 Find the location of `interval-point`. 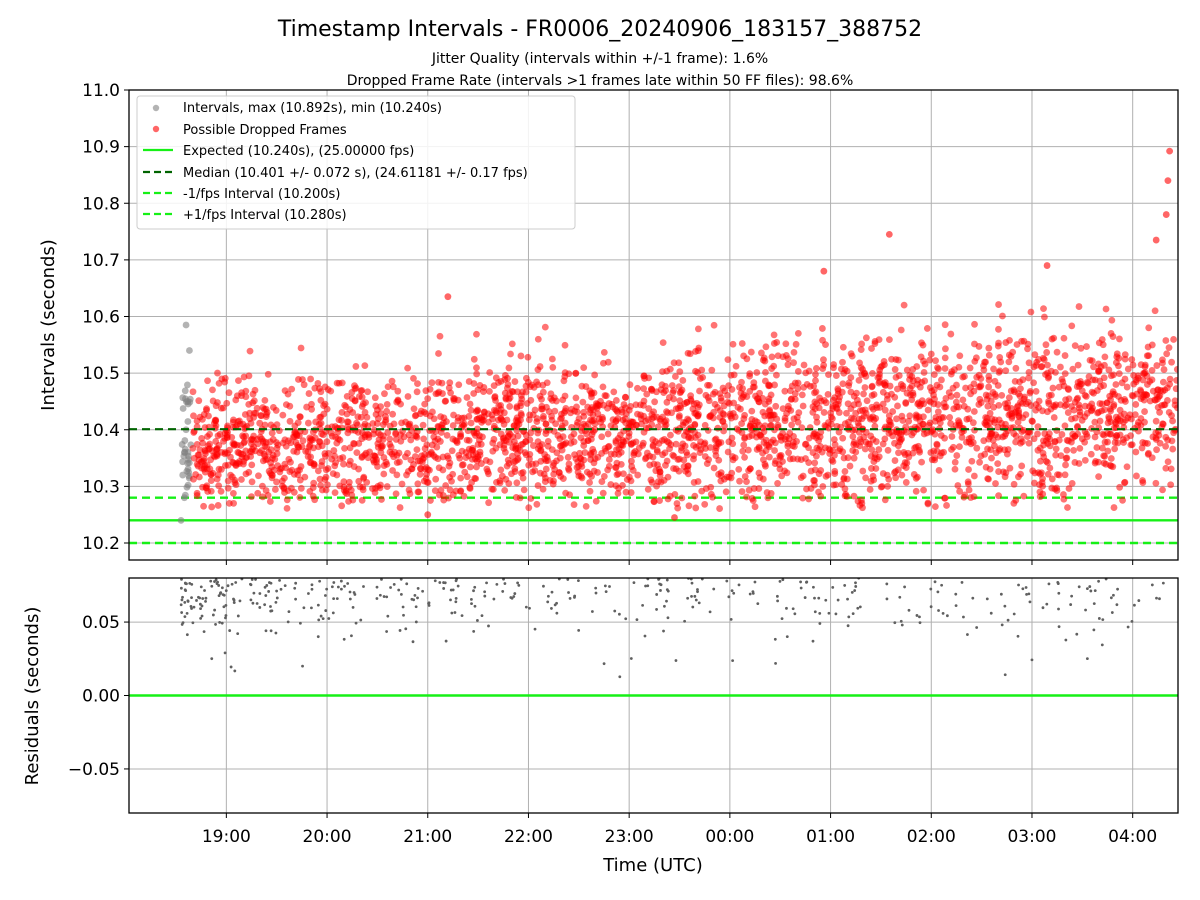

interval-point is located at coordinates (186, 325).